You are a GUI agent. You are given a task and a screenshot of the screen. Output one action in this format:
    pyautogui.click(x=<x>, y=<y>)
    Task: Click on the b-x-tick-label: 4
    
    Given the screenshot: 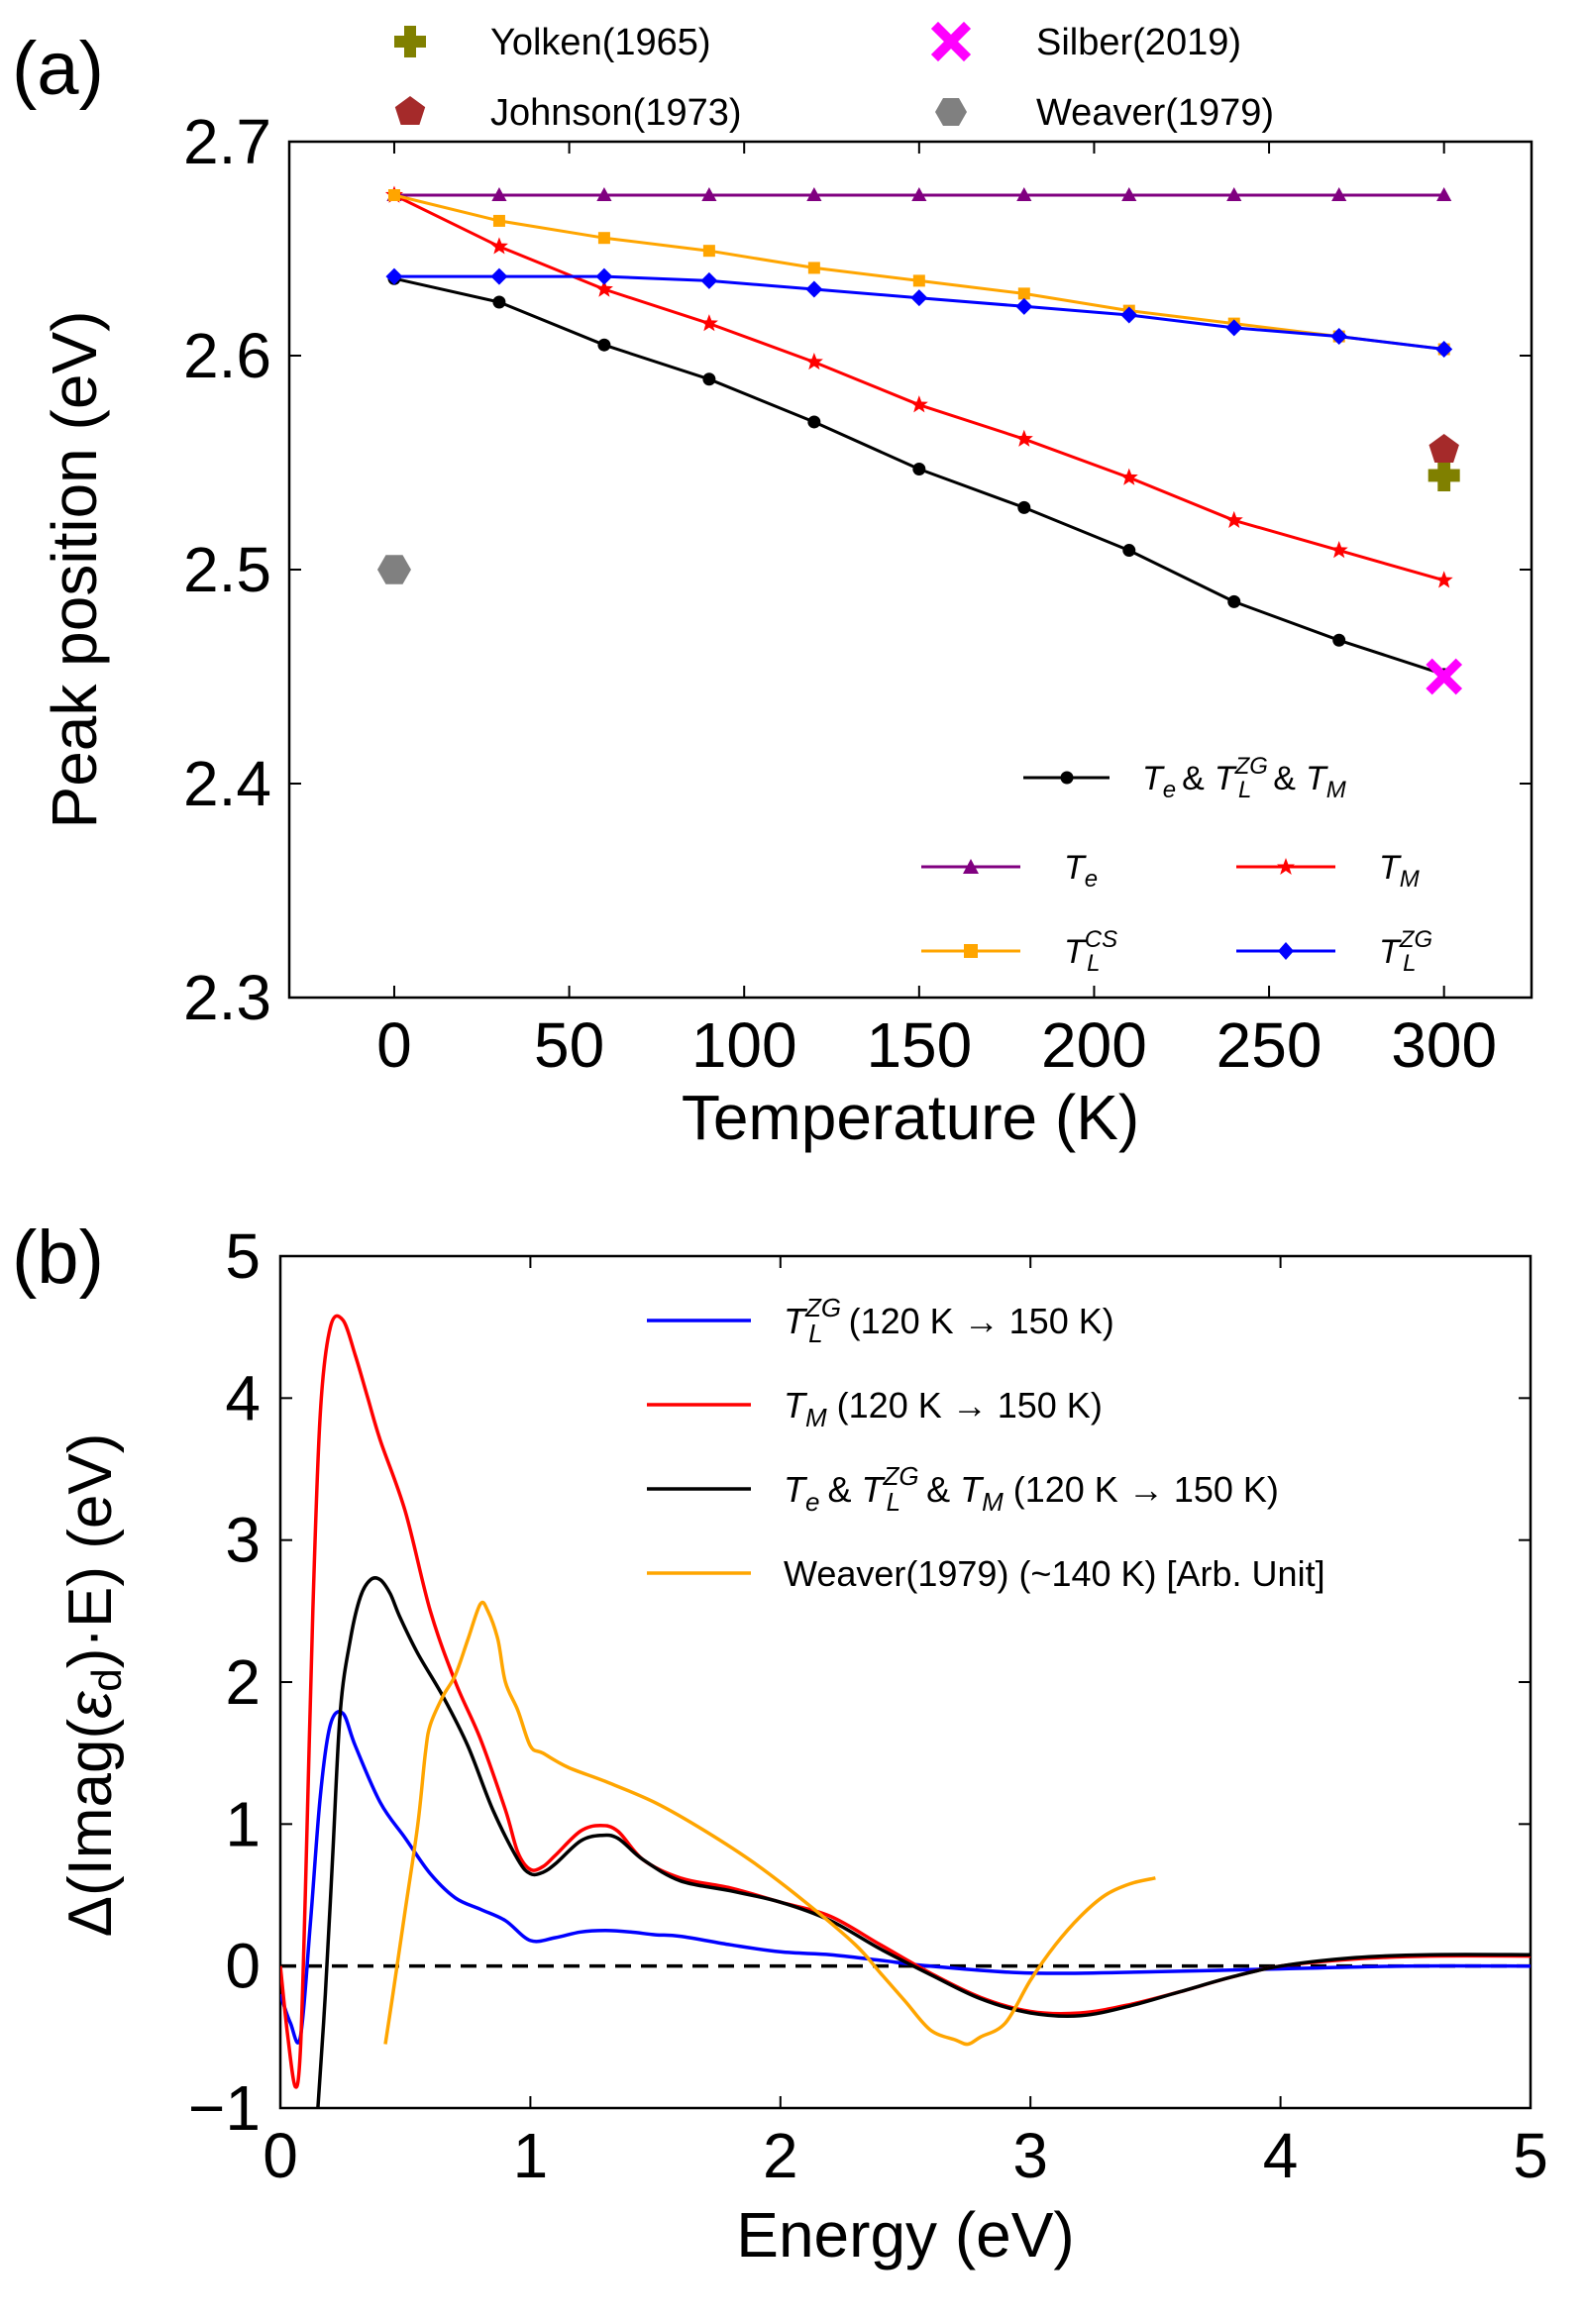 What is the action you would take?
    pyautogui.click(x=1281, y=2156)
    